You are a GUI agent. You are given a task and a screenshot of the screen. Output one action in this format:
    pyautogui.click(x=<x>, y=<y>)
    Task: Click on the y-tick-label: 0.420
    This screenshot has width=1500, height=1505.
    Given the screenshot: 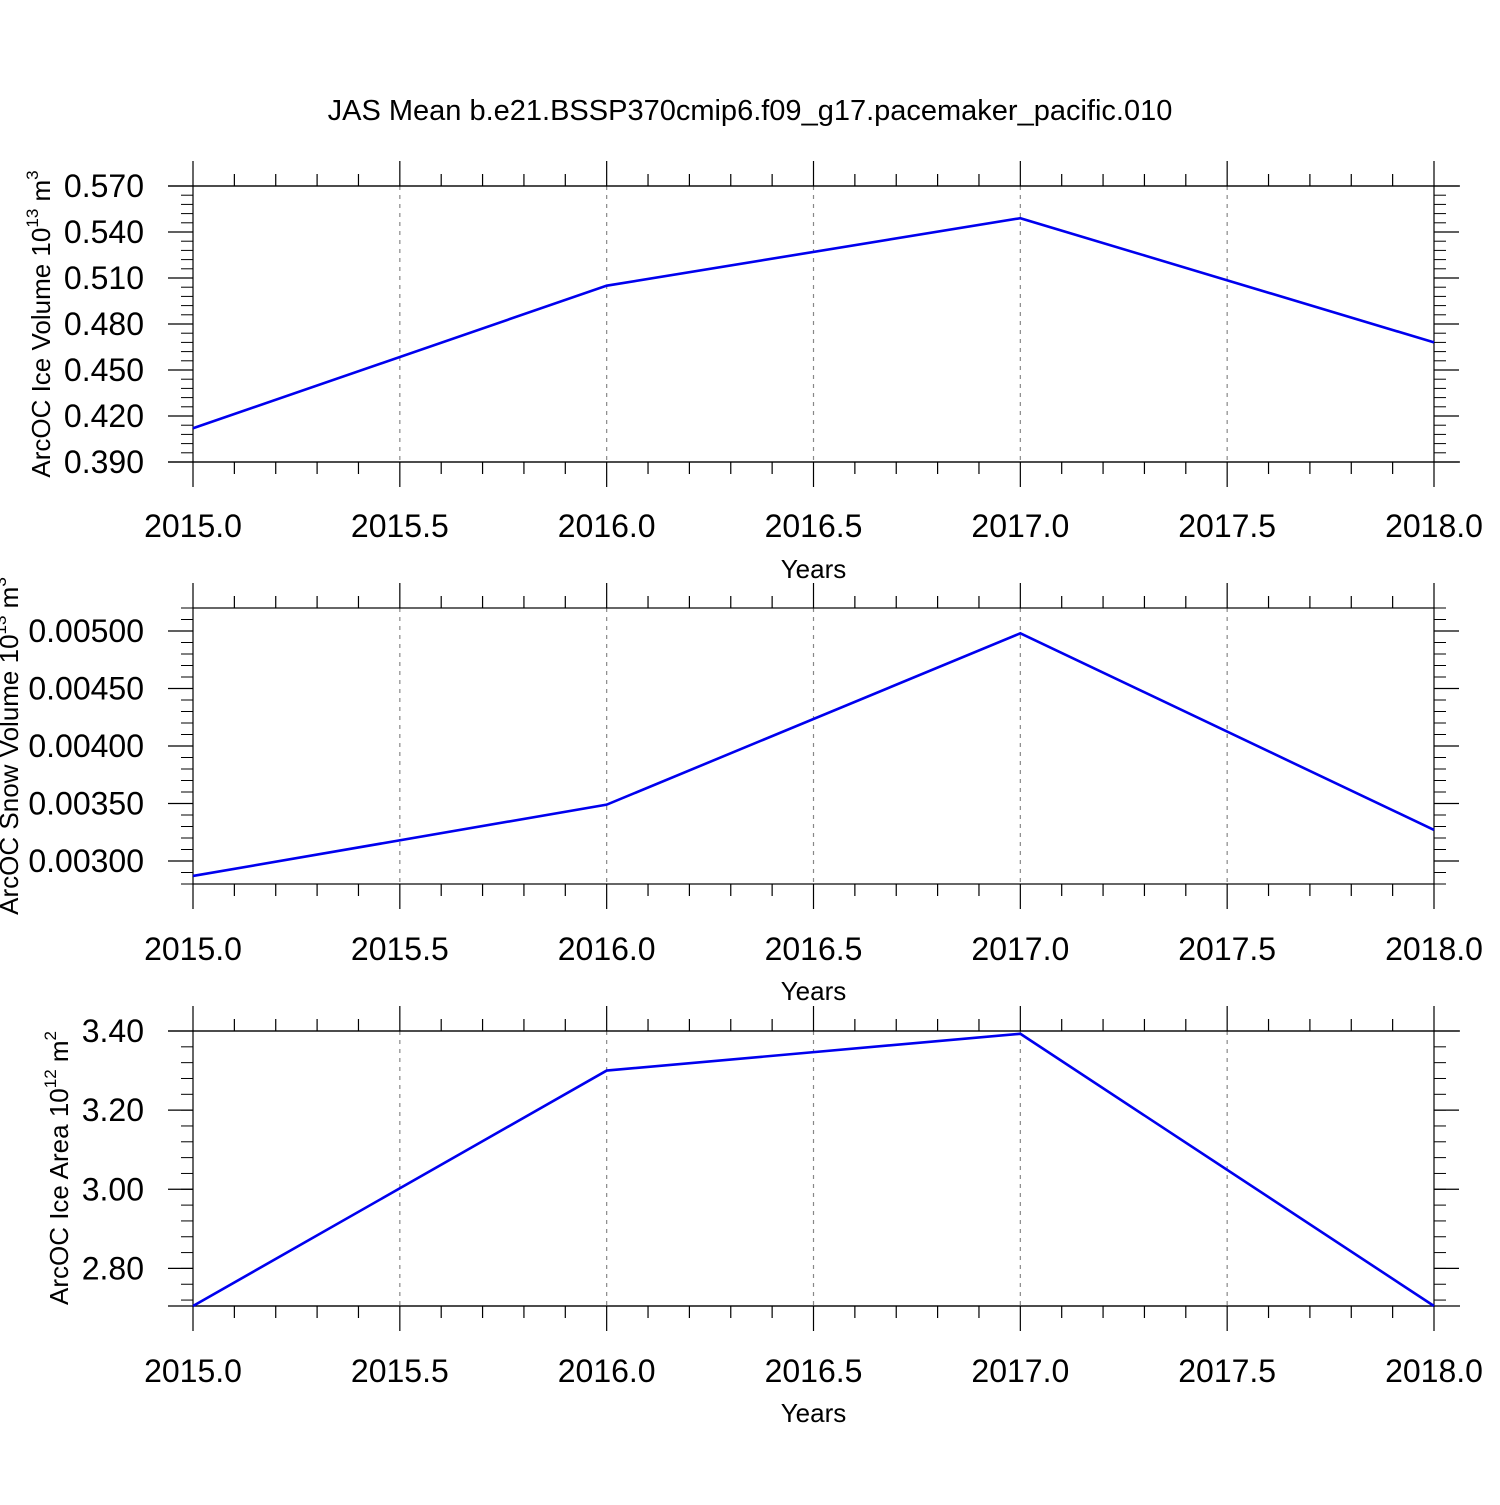 What is the action you would take?
    pyautogui.click(x=104, y=416)
    